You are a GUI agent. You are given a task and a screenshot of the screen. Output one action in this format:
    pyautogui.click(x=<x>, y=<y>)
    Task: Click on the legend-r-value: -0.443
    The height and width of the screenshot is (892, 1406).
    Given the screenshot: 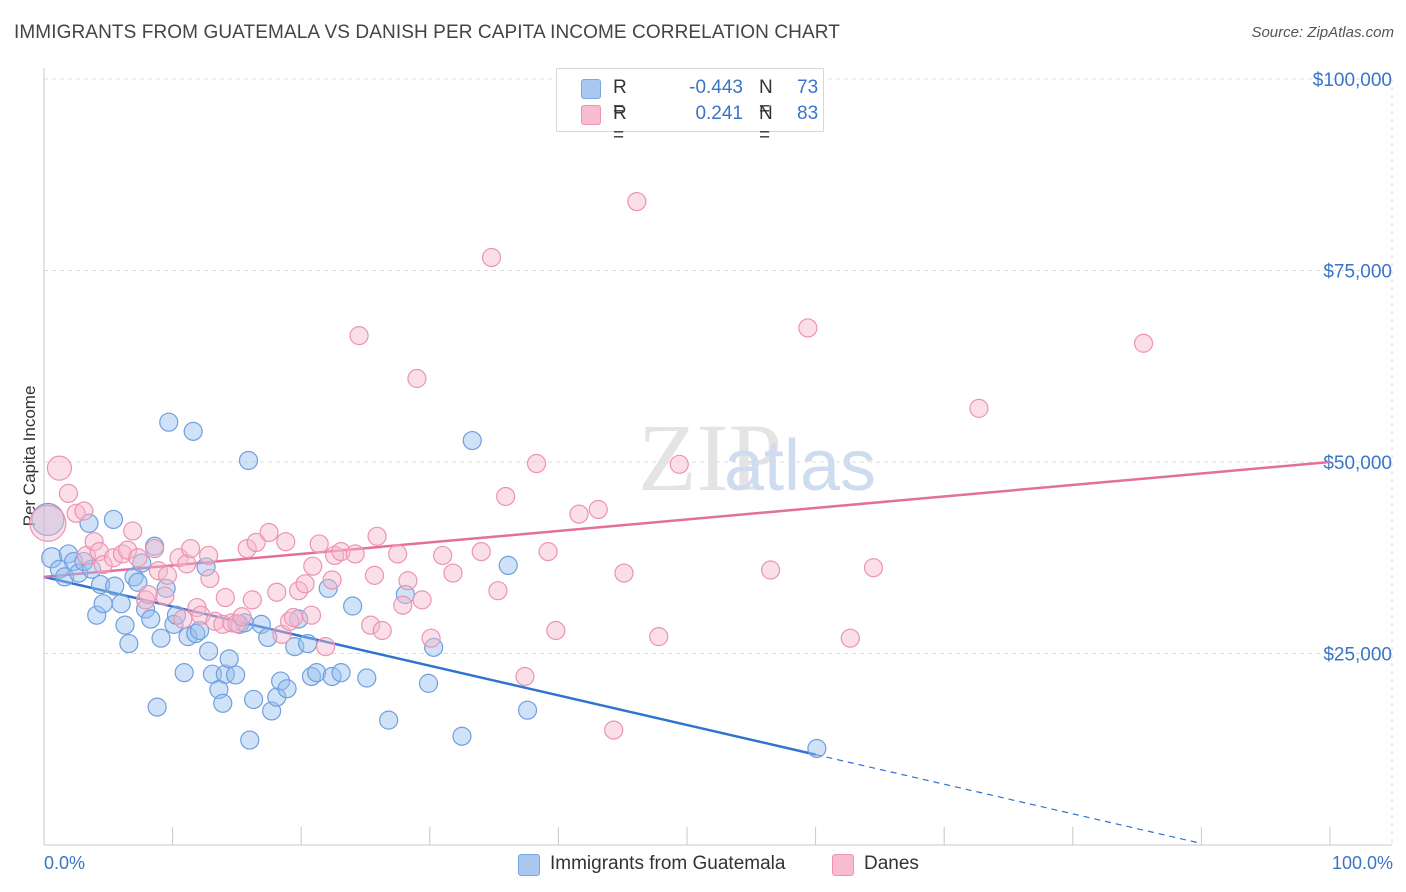 What is the action you would take?
    pyautogui.click(x=716, y=87)
    